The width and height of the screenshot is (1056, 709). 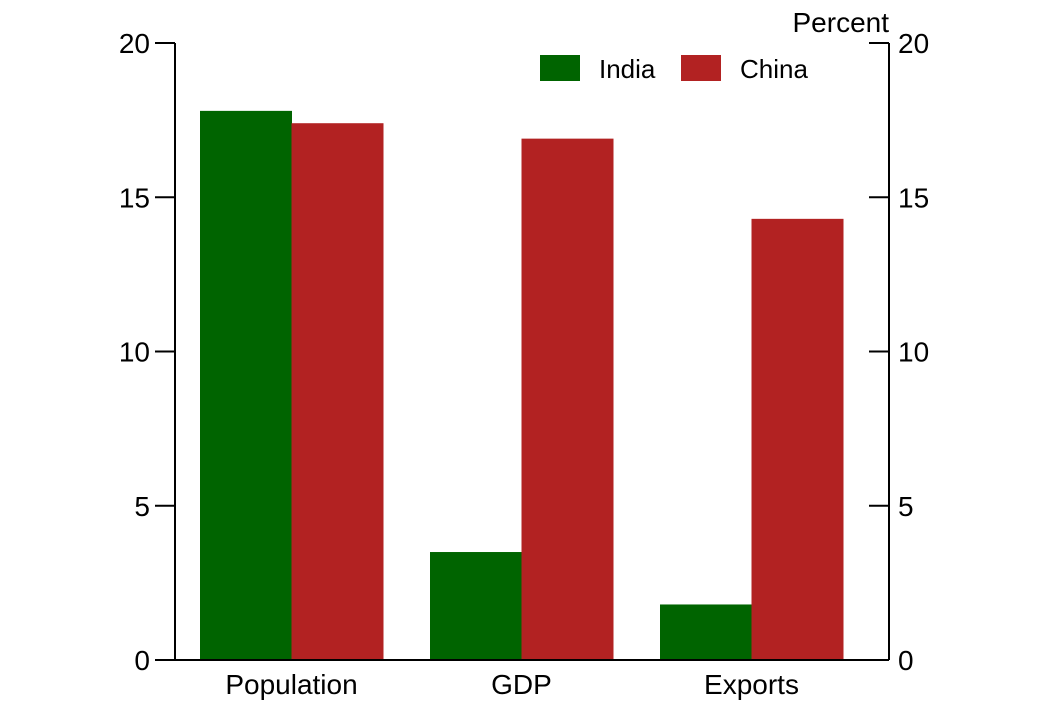 I want to click on bar-china-exports, so click(x=797, y=439).